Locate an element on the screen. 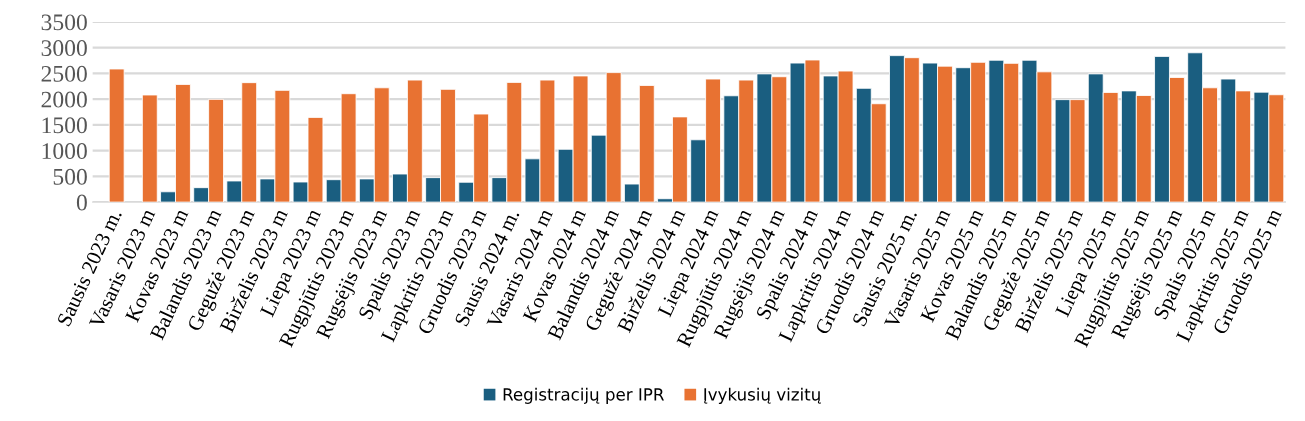  legend-label: Įvykusių vizitų is located at coordinates (762, 395).